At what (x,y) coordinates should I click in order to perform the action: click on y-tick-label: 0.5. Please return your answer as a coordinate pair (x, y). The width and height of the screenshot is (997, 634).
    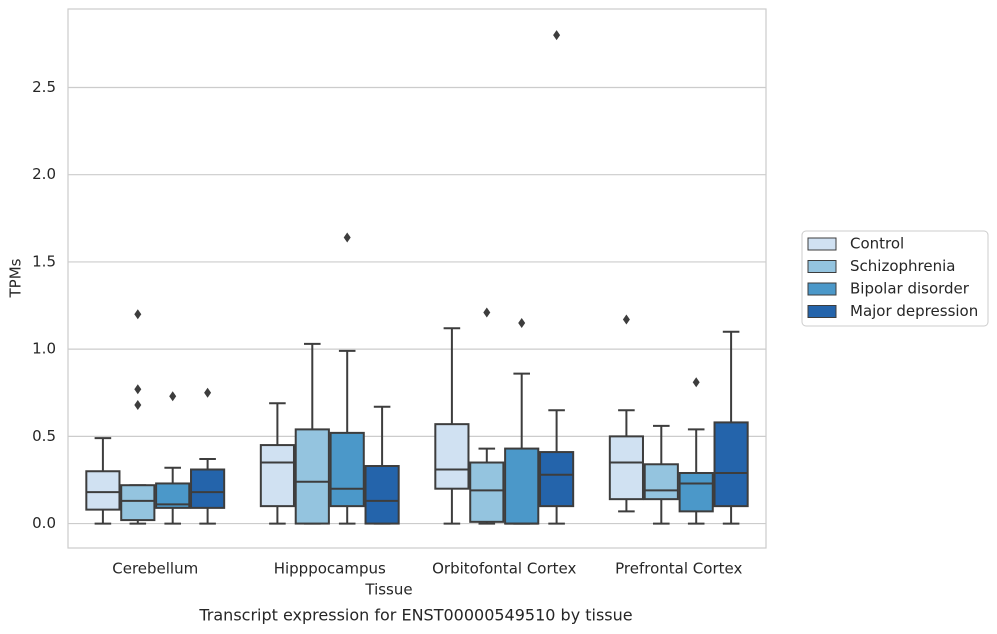
    Looking at the image, I should click on (44, 436).